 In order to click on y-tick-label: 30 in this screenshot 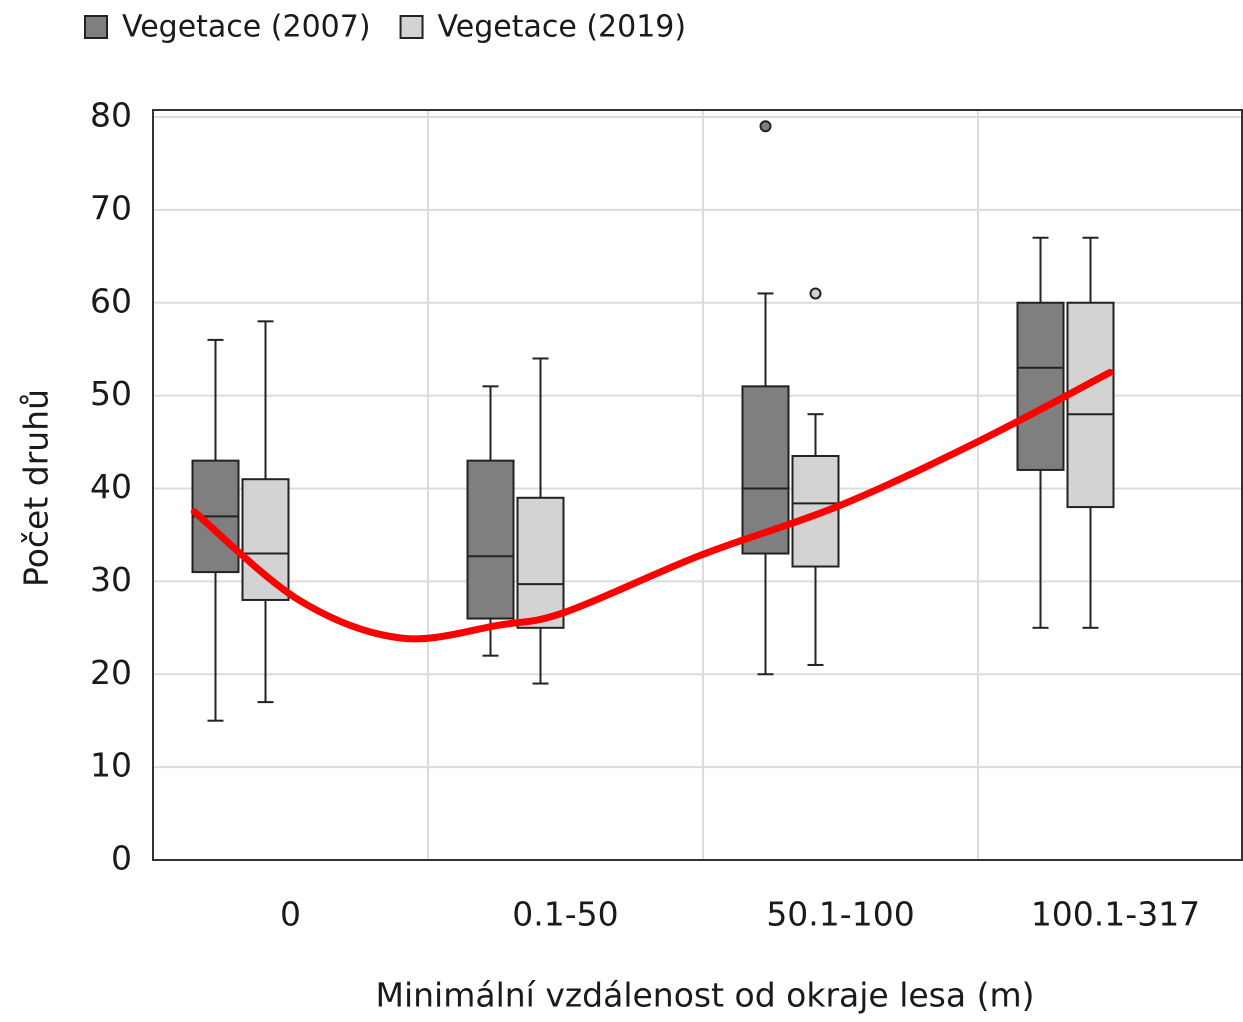, I will do `click(111, 579)`.